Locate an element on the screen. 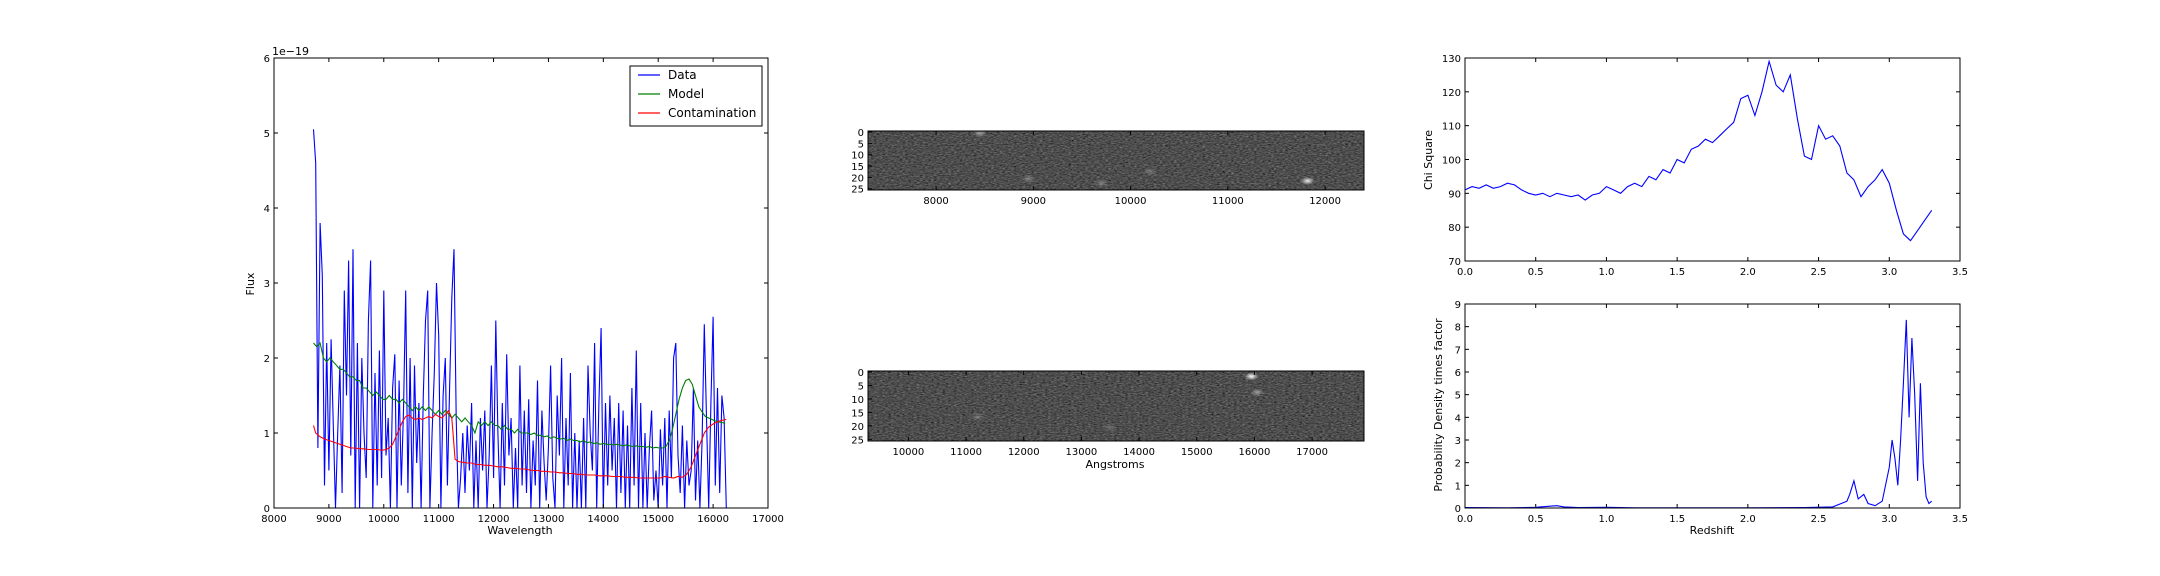  x-tick-label: 9000 is located at coordinates (1033, 201).